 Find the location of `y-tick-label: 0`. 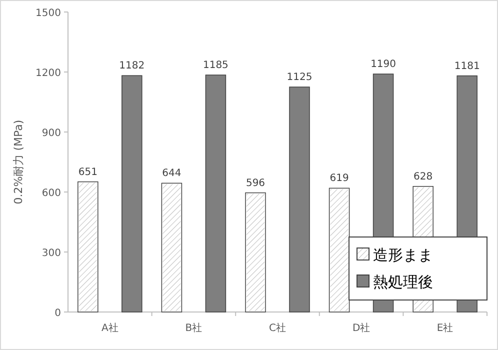

y-tick-label: 0 is located at coordinates (57, 313).